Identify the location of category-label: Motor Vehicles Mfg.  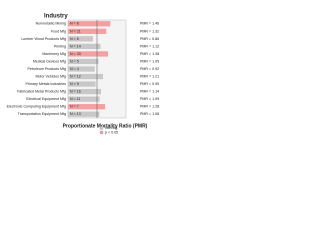
(50, 76).